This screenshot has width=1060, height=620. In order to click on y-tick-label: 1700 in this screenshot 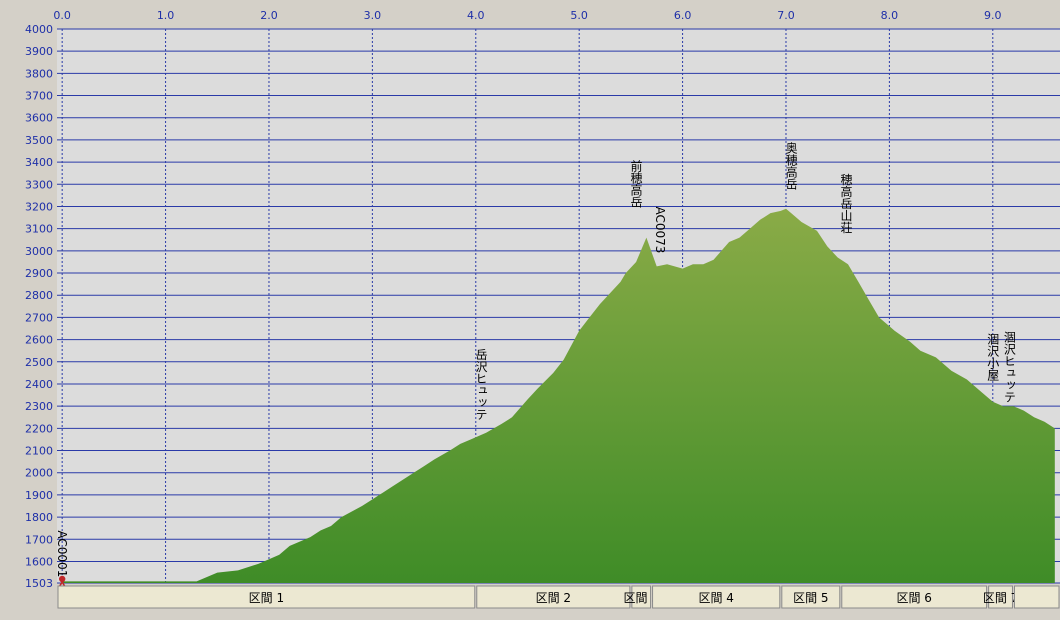, I will do `click(39, 539)`.